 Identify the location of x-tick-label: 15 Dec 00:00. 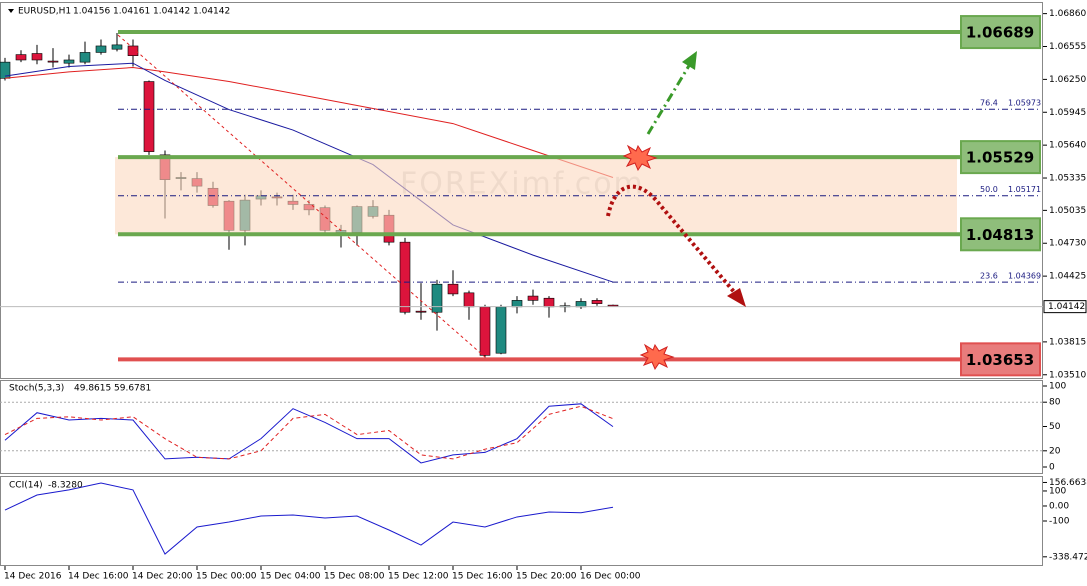
(226, 577).